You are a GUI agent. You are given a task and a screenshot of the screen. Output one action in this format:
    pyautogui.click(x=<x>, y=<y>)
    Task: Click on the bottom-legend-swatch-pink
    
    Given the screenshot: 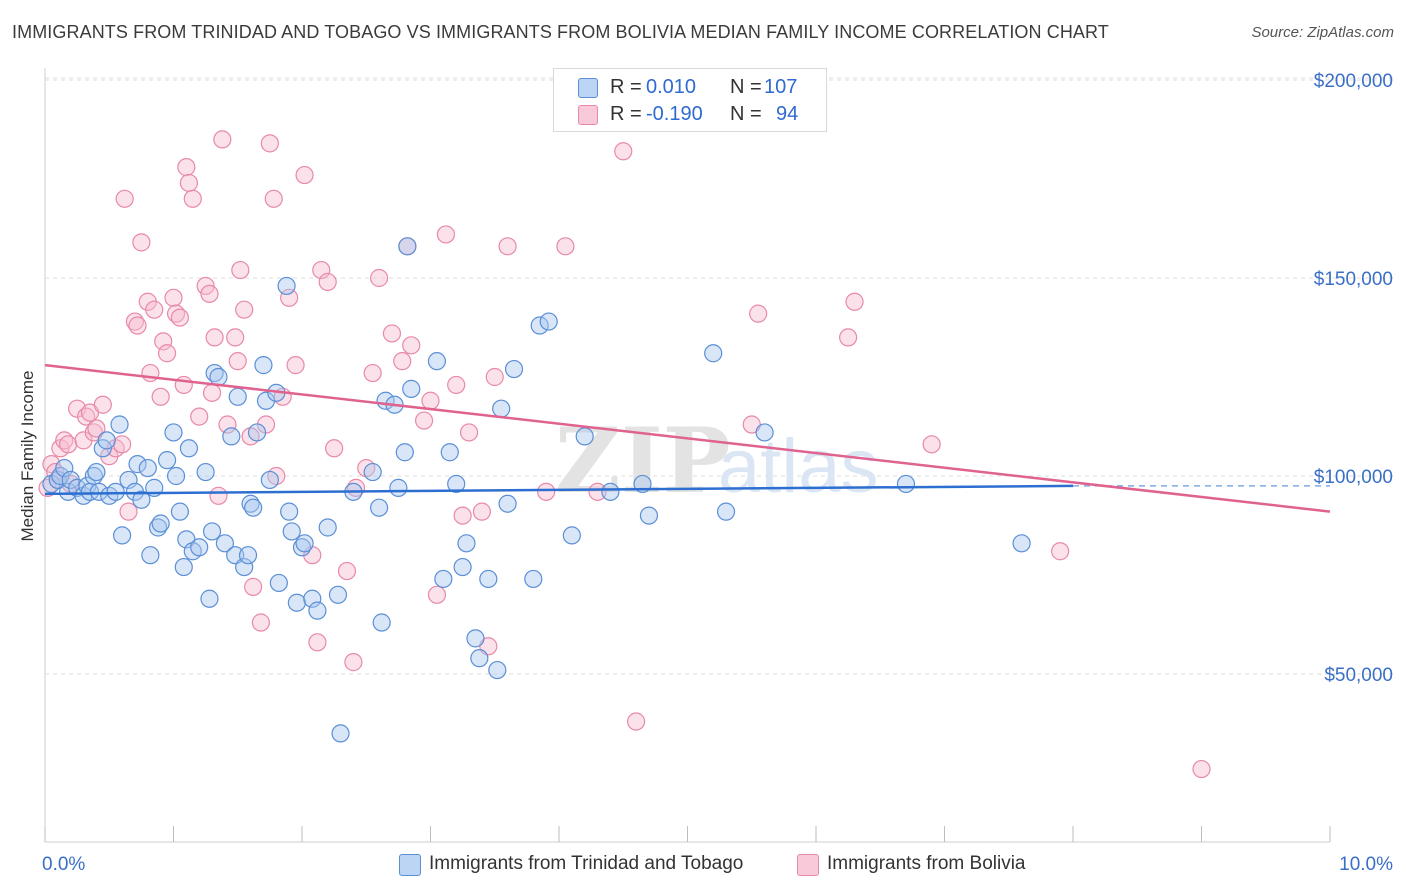 What is the action you would take?
    pyautogui.click(x=808, y=865)
    